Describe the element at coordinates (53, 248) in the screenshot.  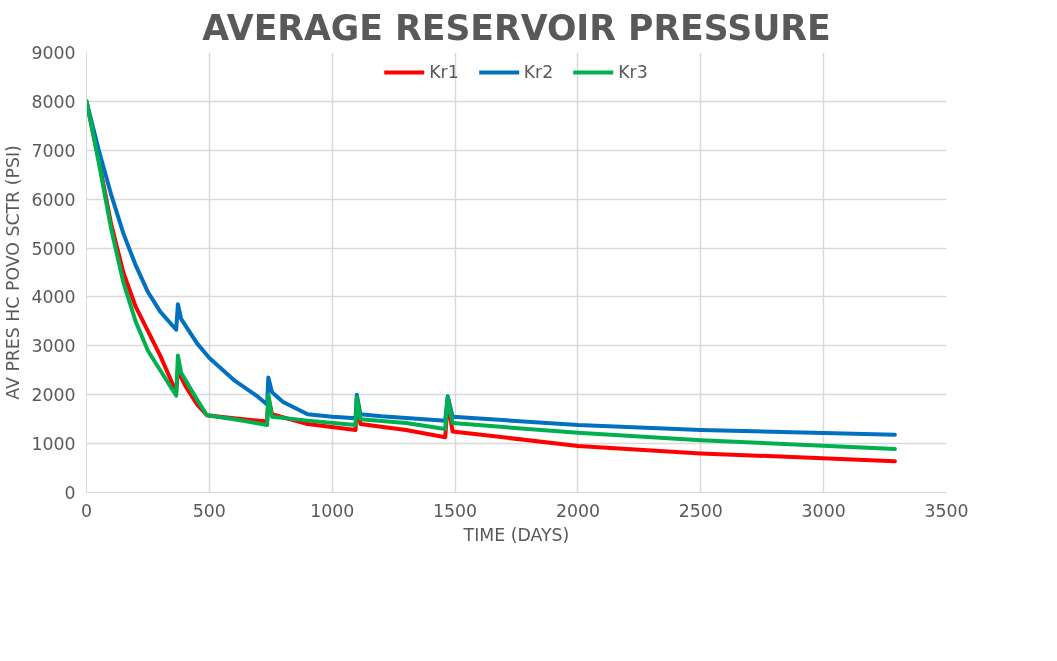
I see `y-tick-label: 5000` at that location.